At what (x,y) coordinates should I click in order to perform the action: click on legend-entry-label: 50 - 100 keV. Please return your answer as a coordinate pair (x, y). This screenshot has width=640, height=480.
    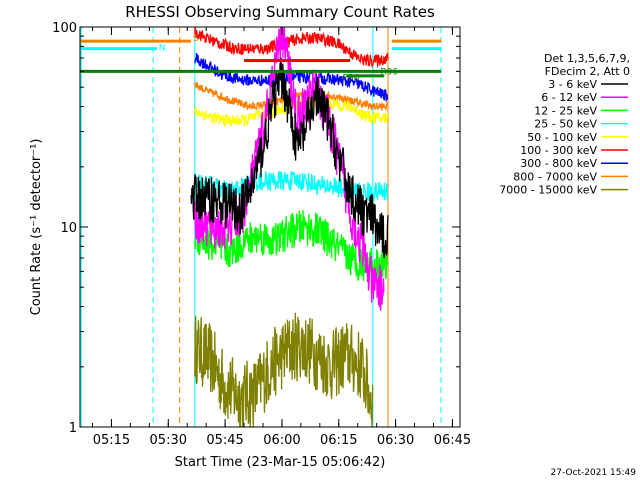
    Looking at the image, I should click on (562, 137).